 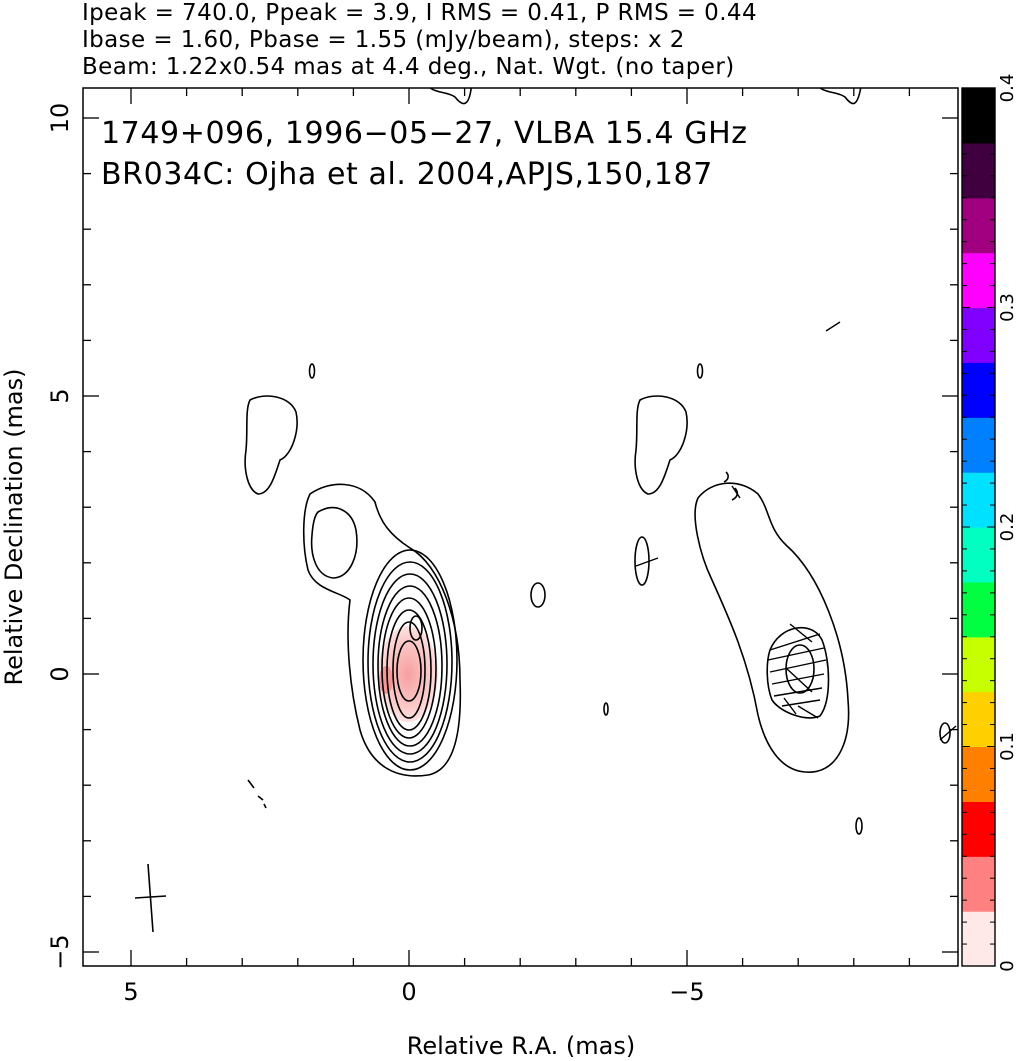 What do you see at coordinates (60, 673) in the screenshot?
I see `y-tick-label: 0` at bounding box center [60, 673].